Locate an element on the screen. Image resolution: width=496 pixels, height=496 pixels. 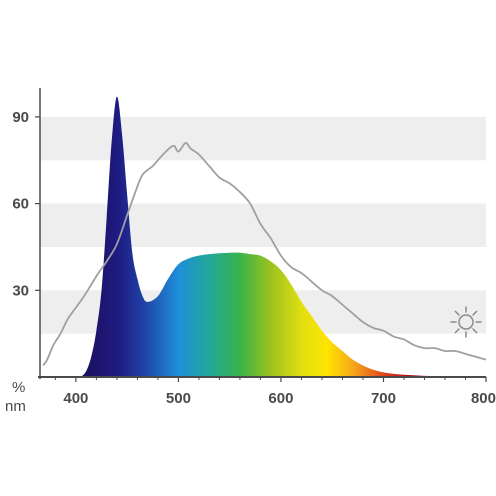
x-tick-label-400: 400 is located at coordinates (75, 398).